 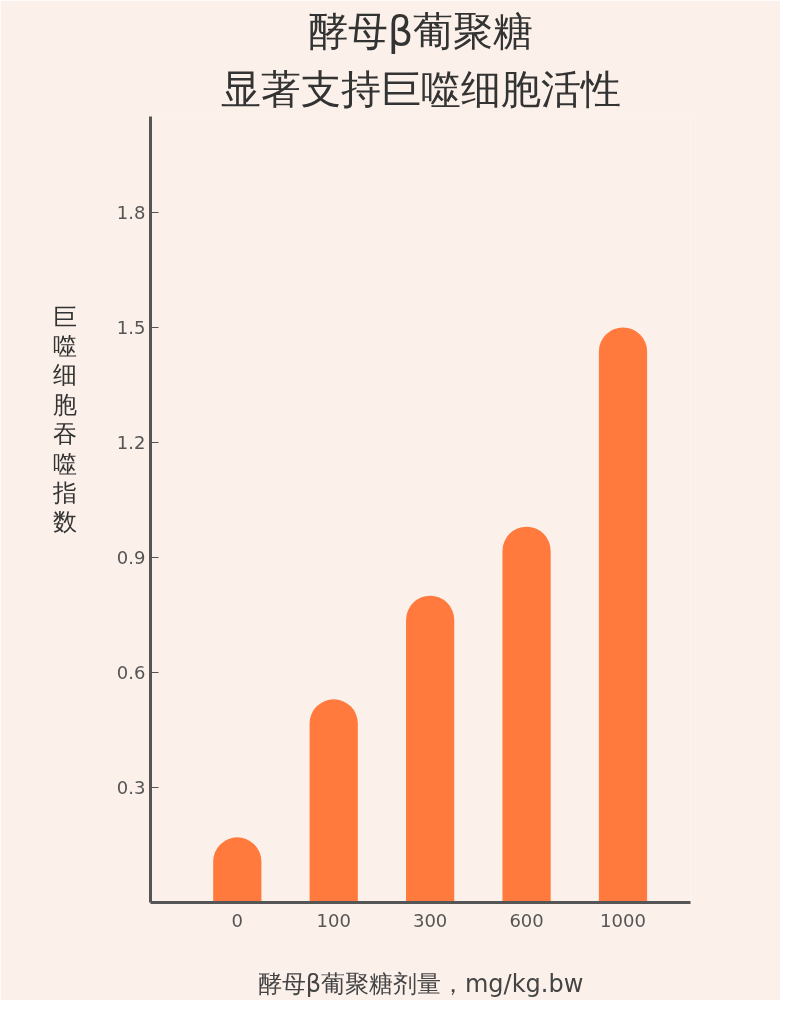 I want to click on x-tick-label: 0, so click(x=237, y=920).